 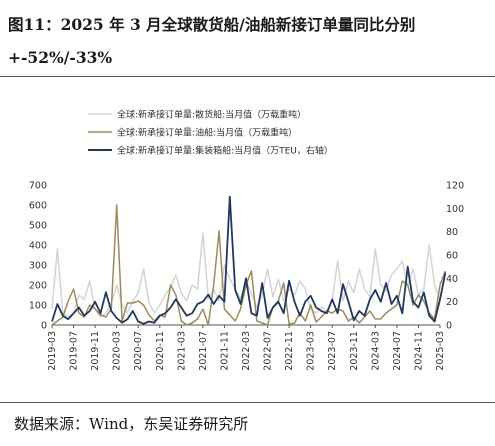 What do you see at coordinates (354, 351) in the screenshot?
I see `x-tick-label: 2023-11` at bounding box center [354, 351].